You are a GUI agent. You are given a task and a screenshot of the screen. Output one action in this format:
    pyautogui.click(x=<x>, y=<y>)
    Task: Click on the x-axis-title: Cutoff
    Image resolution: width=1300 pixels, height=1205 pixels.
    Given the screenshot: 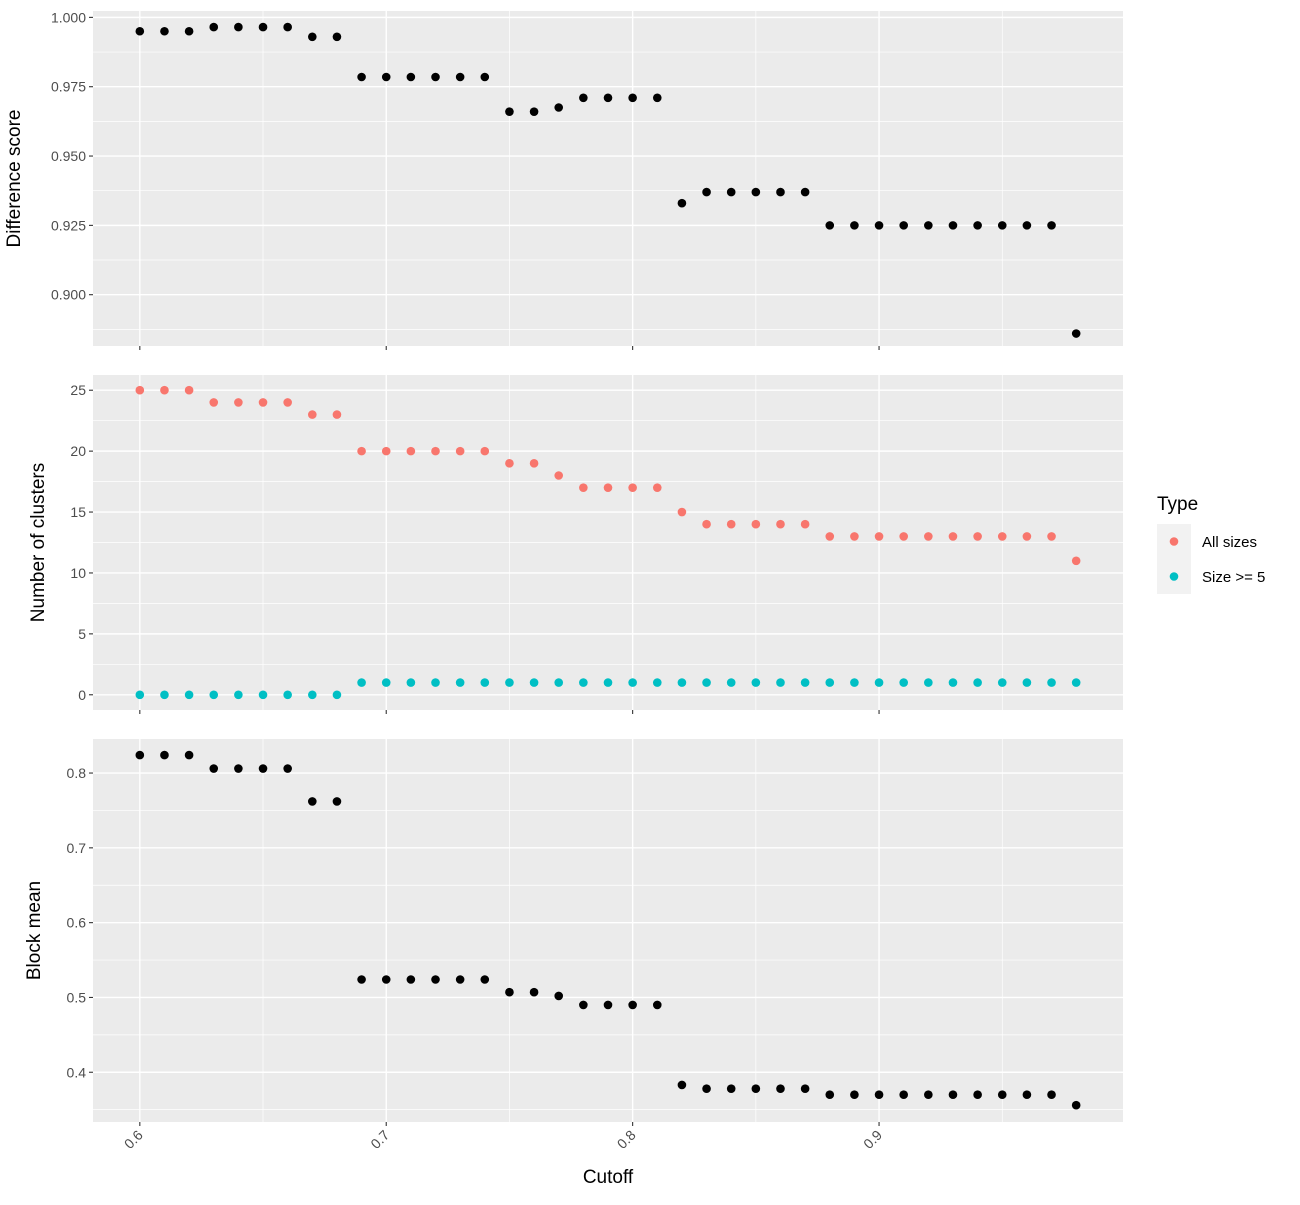 What is the action you would take?
    pyautogui.click(x=608, y=1177)
    